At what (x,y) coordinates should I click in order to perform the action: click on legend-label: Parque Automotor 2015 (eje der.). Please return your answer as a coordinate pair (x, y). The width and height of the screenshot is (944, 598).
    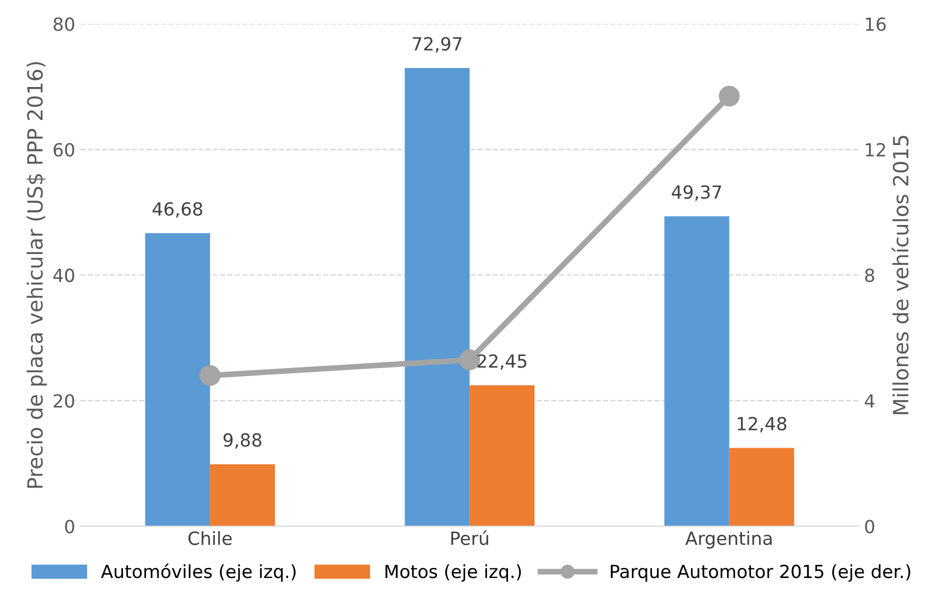
    Looking at the image, I should click on (760, 573).